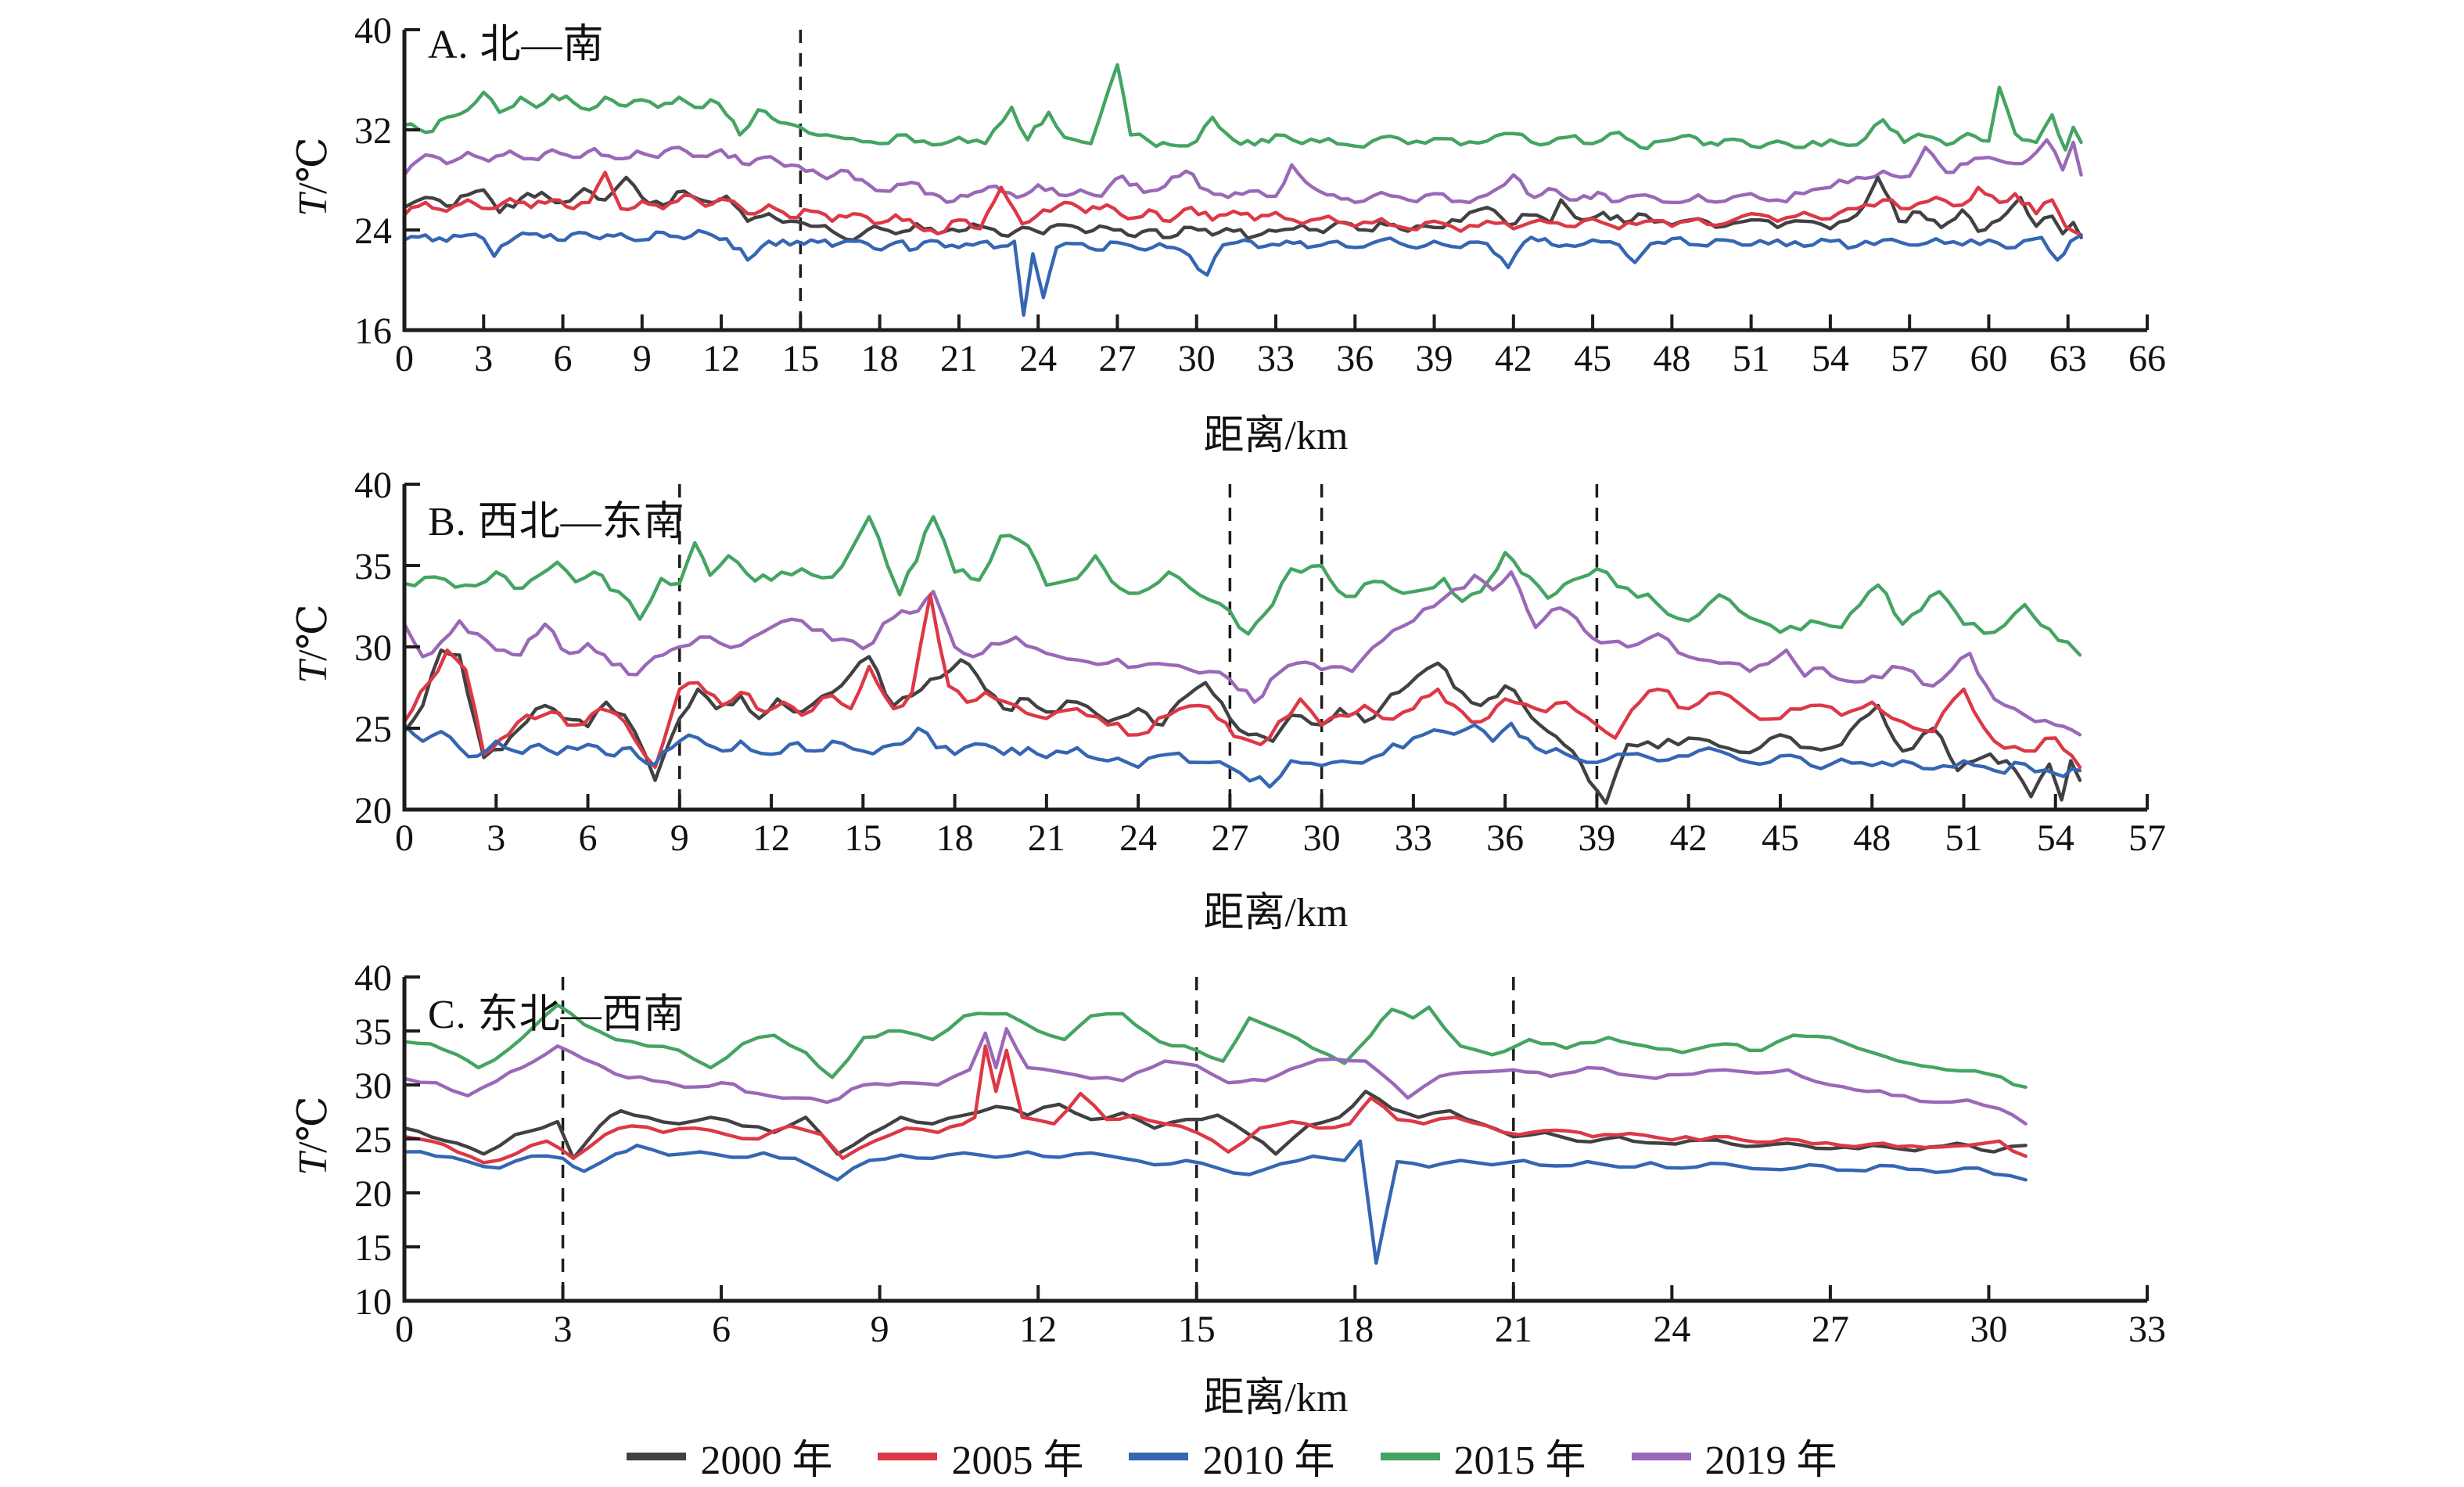 This screenshot has width=2464, height=1487. Describe the element at coordinates (373, 131) in the screenshot. I see `y-tick-label: 32` at that location.